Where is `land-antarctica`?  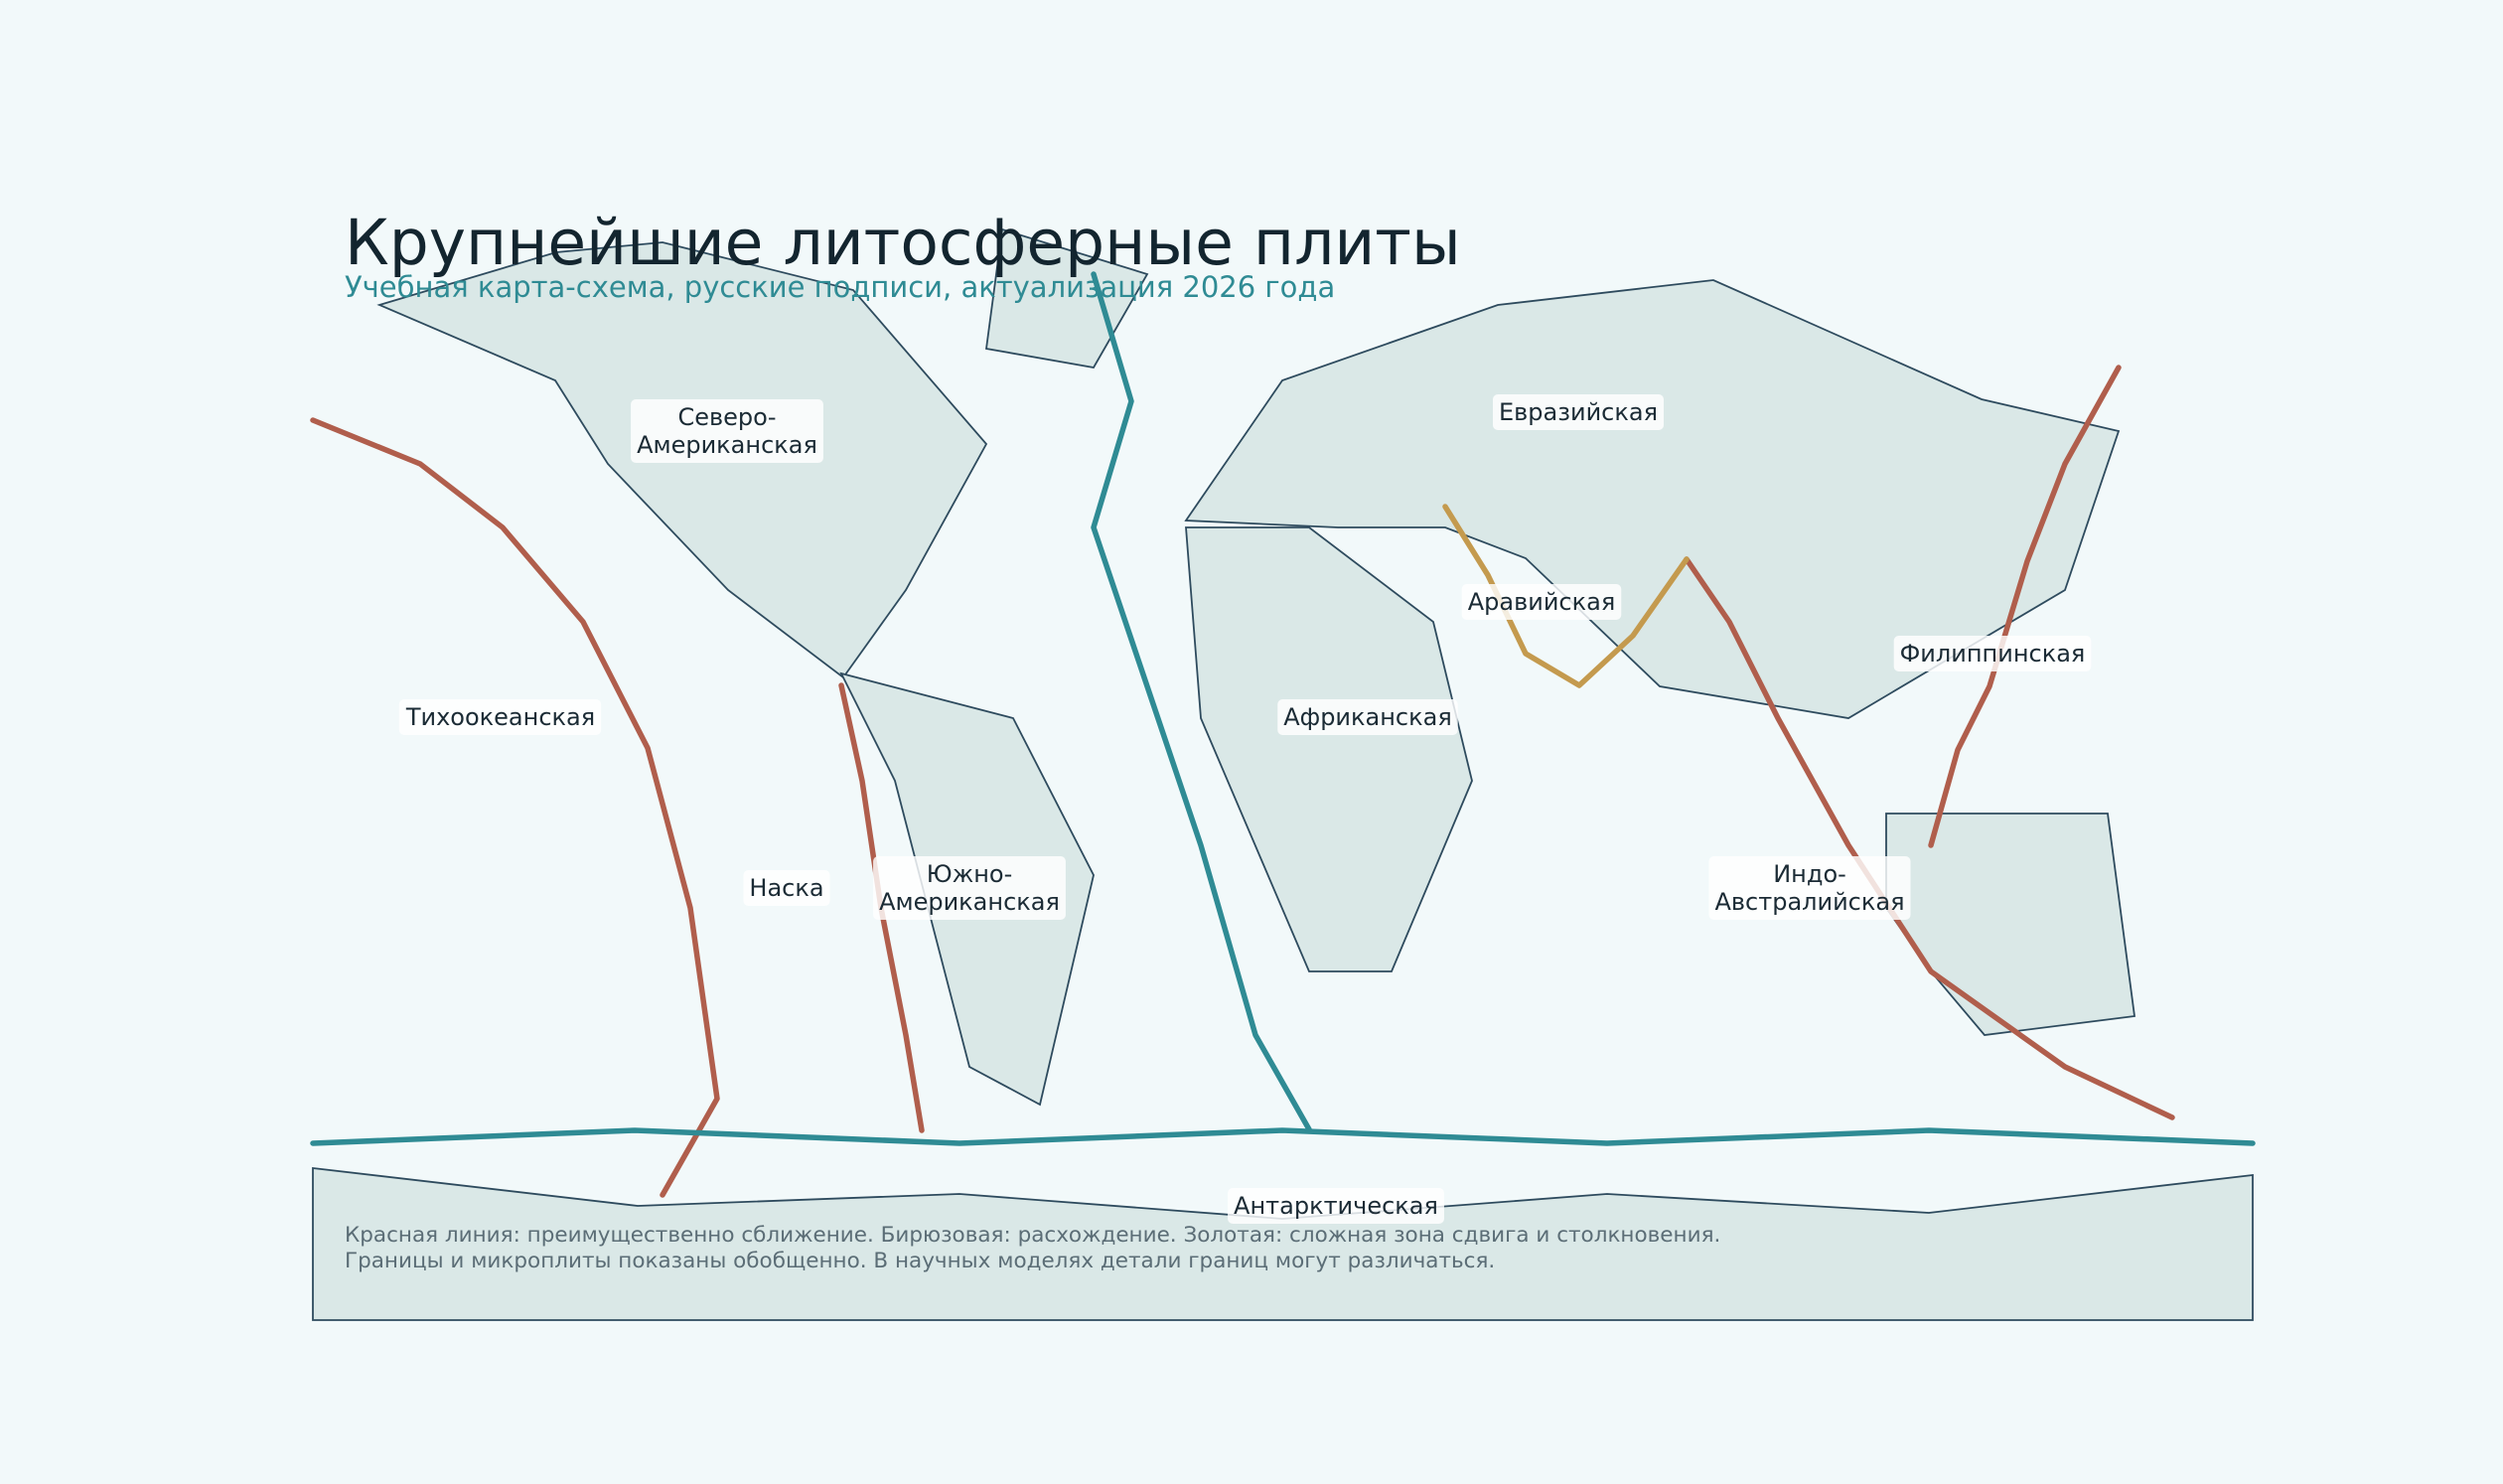
land-antarctica is located at coordinates (1283, 1243).